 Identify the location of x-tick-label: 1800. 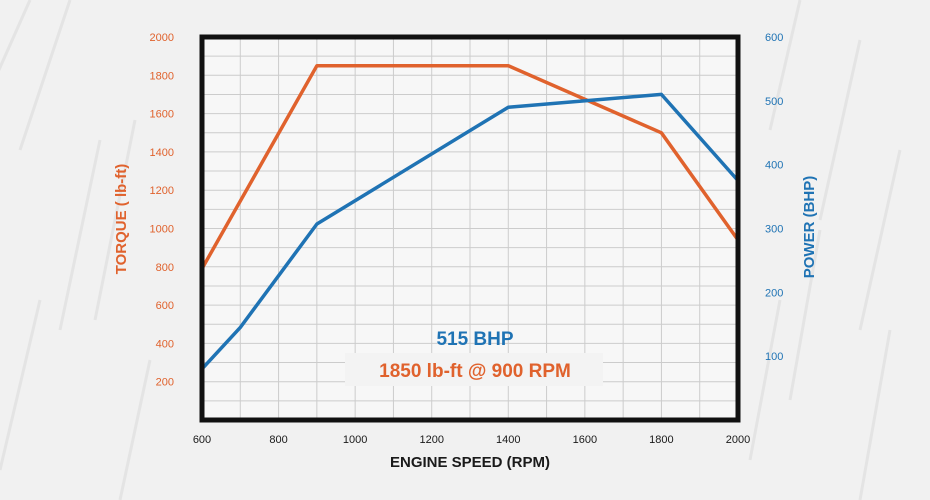
(661, 440).